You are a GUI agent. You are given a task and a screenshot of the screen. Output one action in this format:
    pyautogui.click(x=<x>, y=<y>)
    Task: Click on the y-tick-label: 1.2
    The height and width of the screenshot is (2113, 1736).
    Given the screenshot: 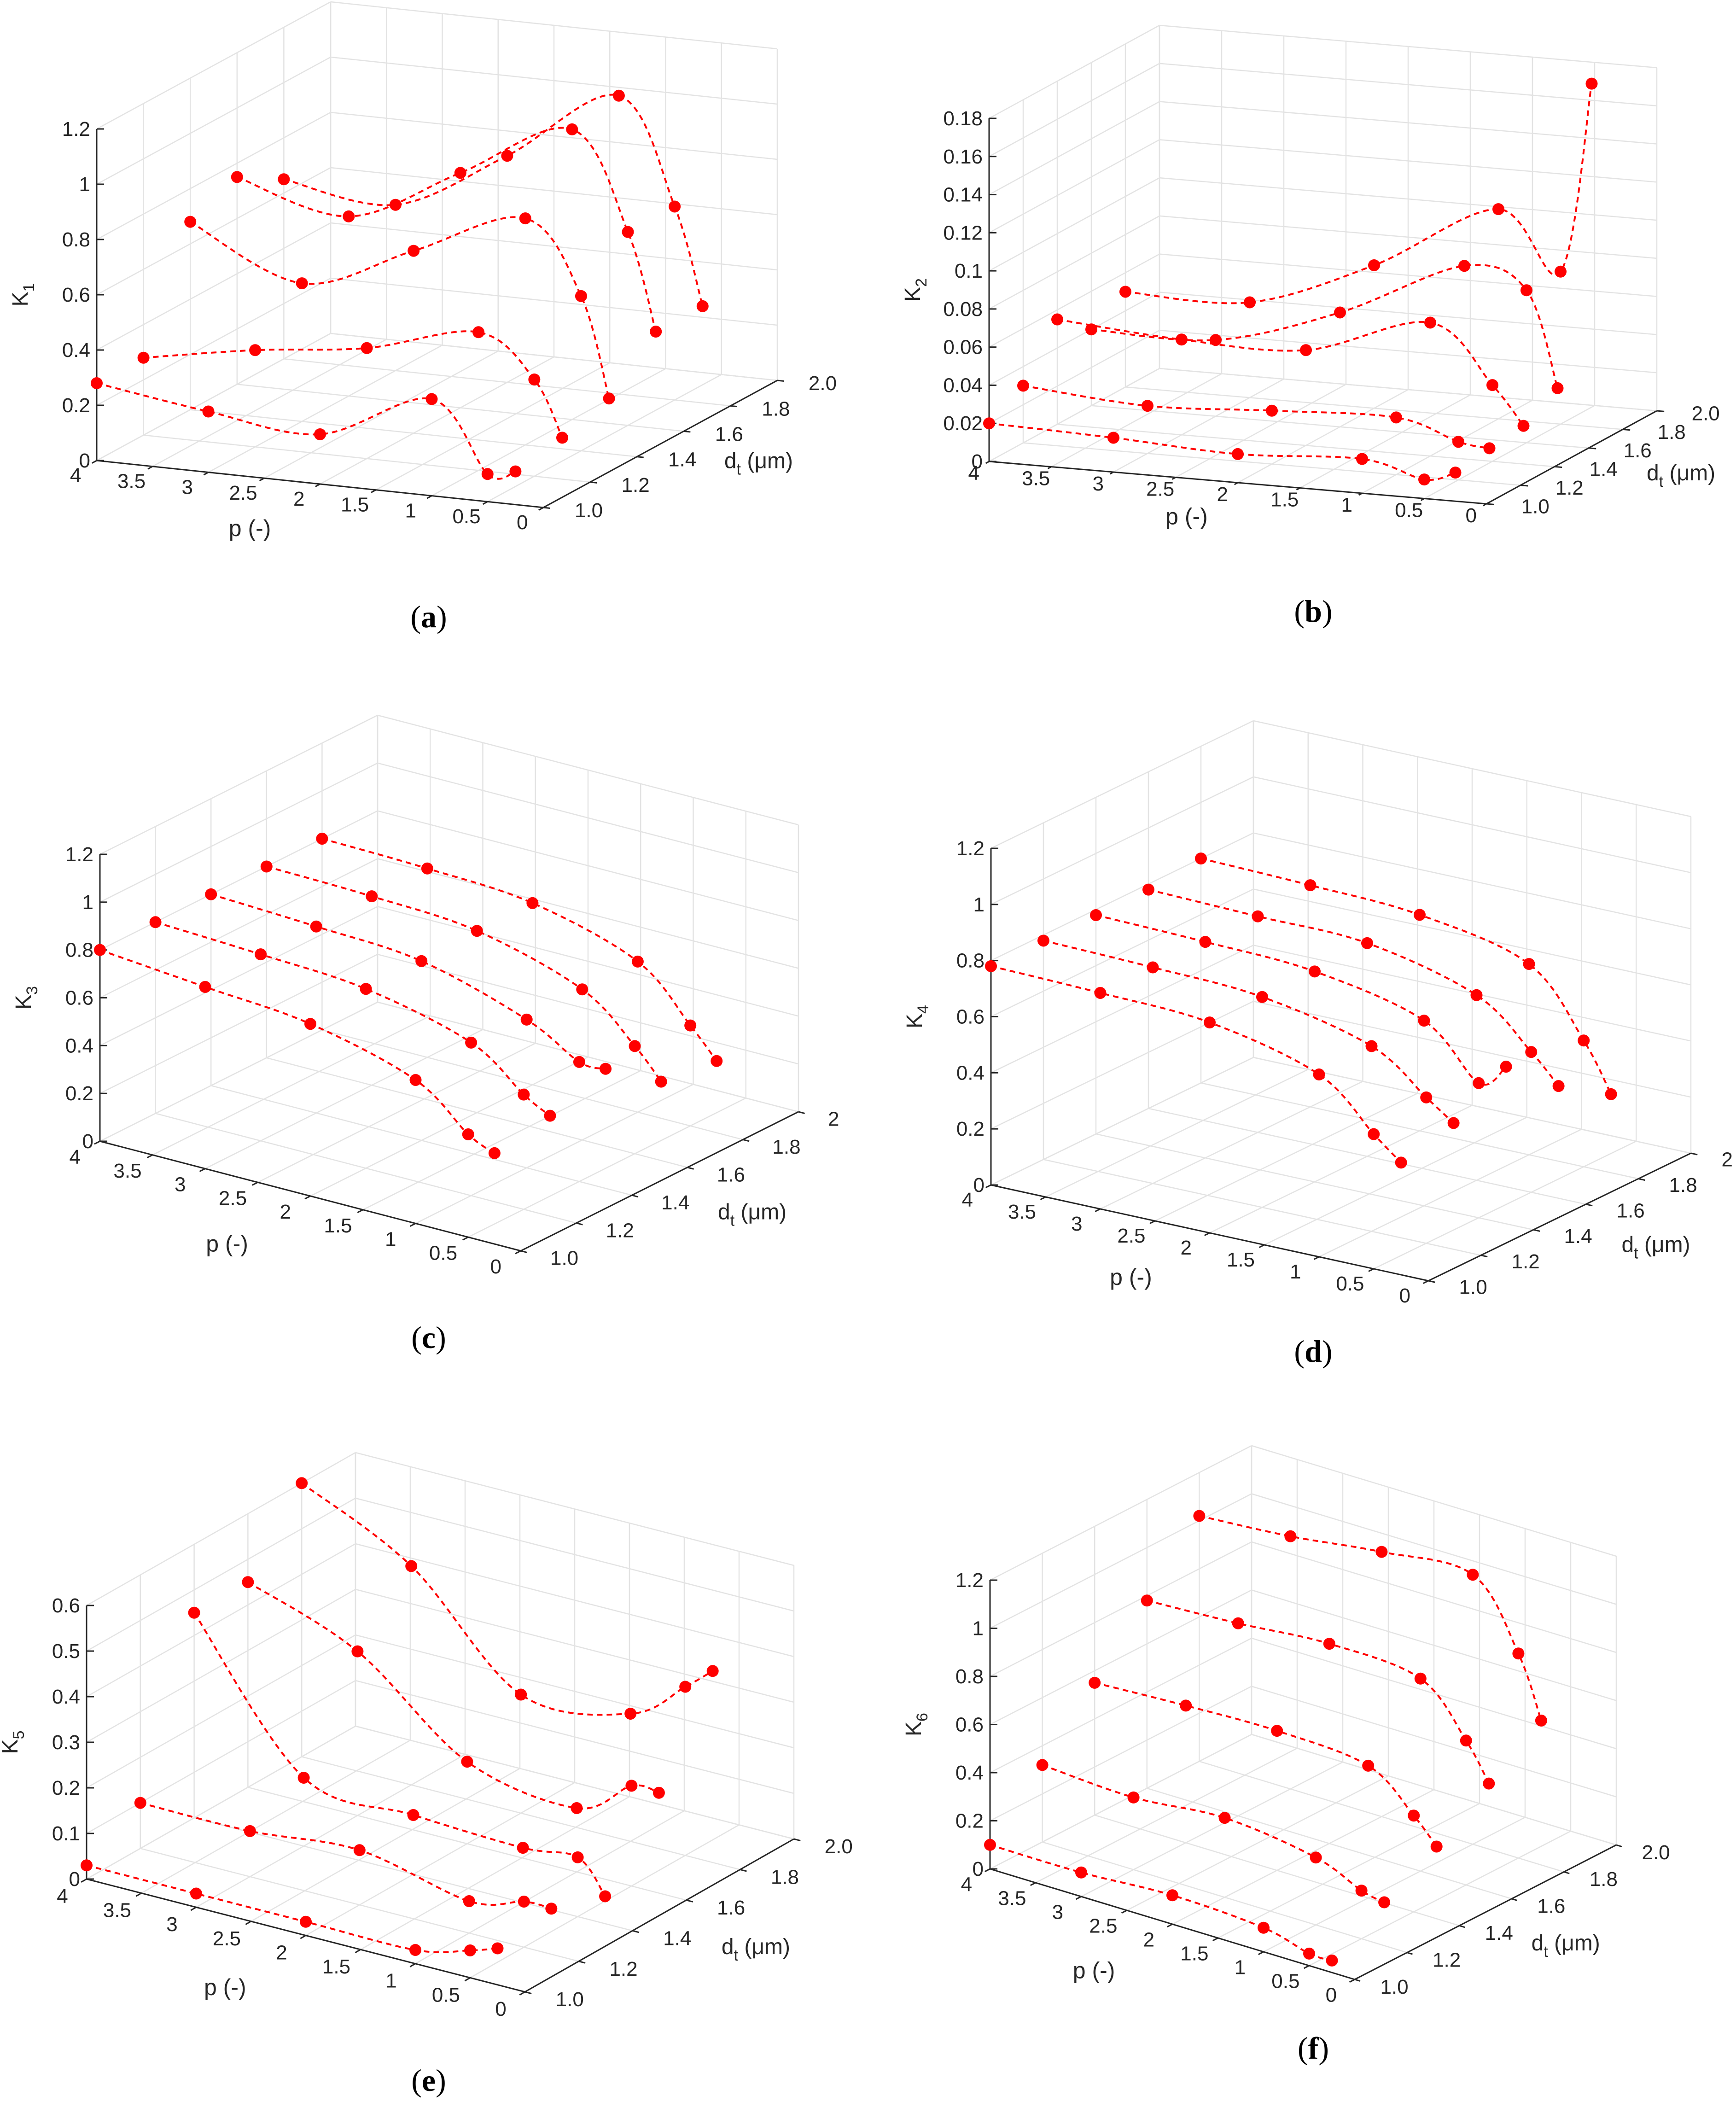 What is the action you would take?
    pyautogui.click(x=1569, y=488)
    